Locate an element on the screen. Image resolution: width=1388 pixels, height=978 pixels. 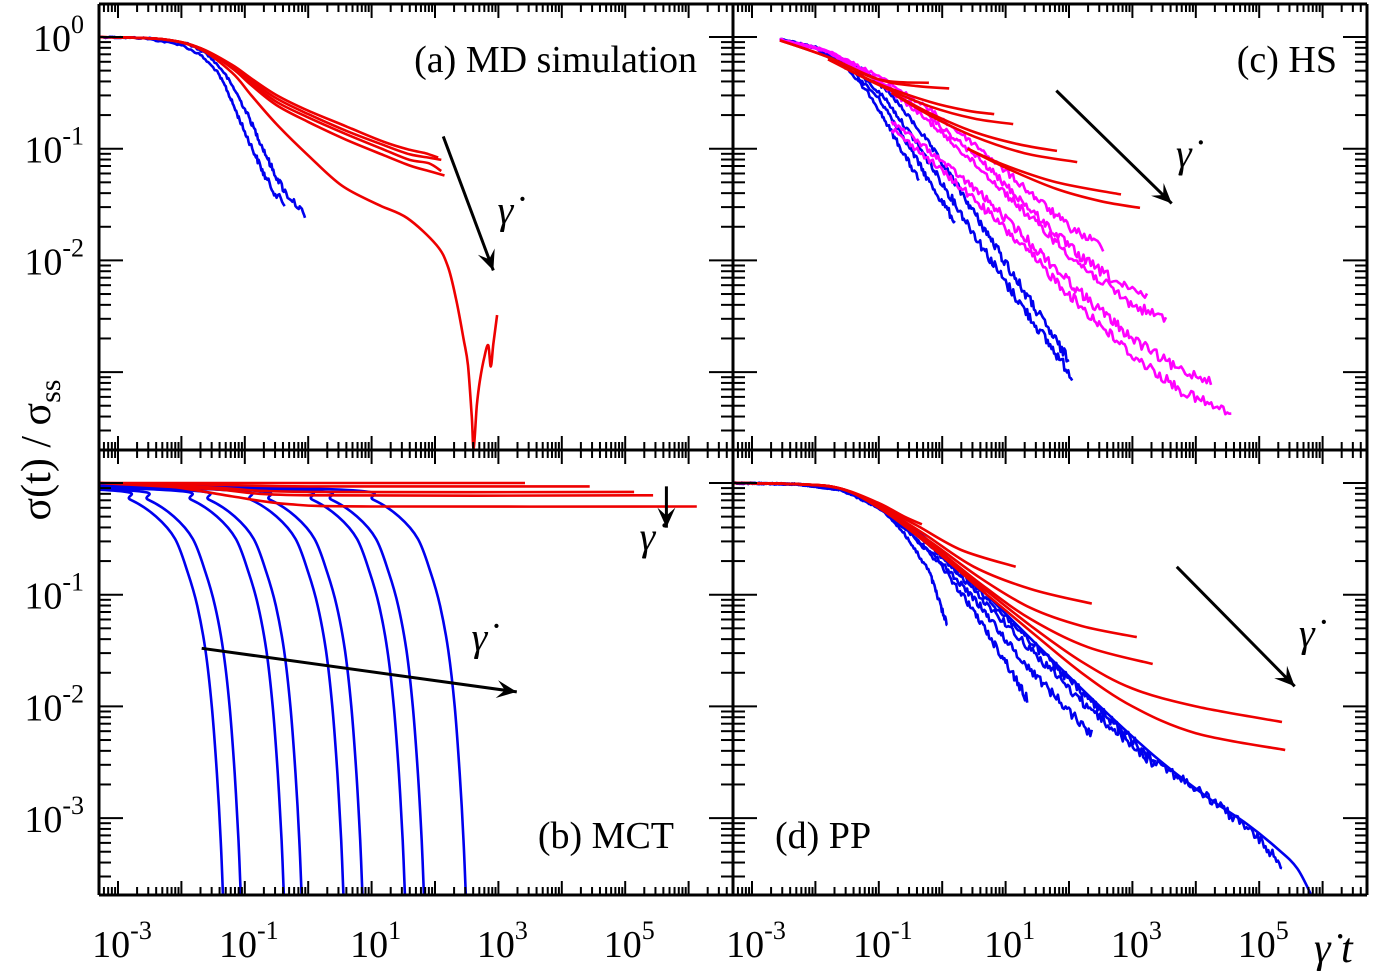
x-tick-label-left: 10⁻¹ is located at coordinates (249, 941).